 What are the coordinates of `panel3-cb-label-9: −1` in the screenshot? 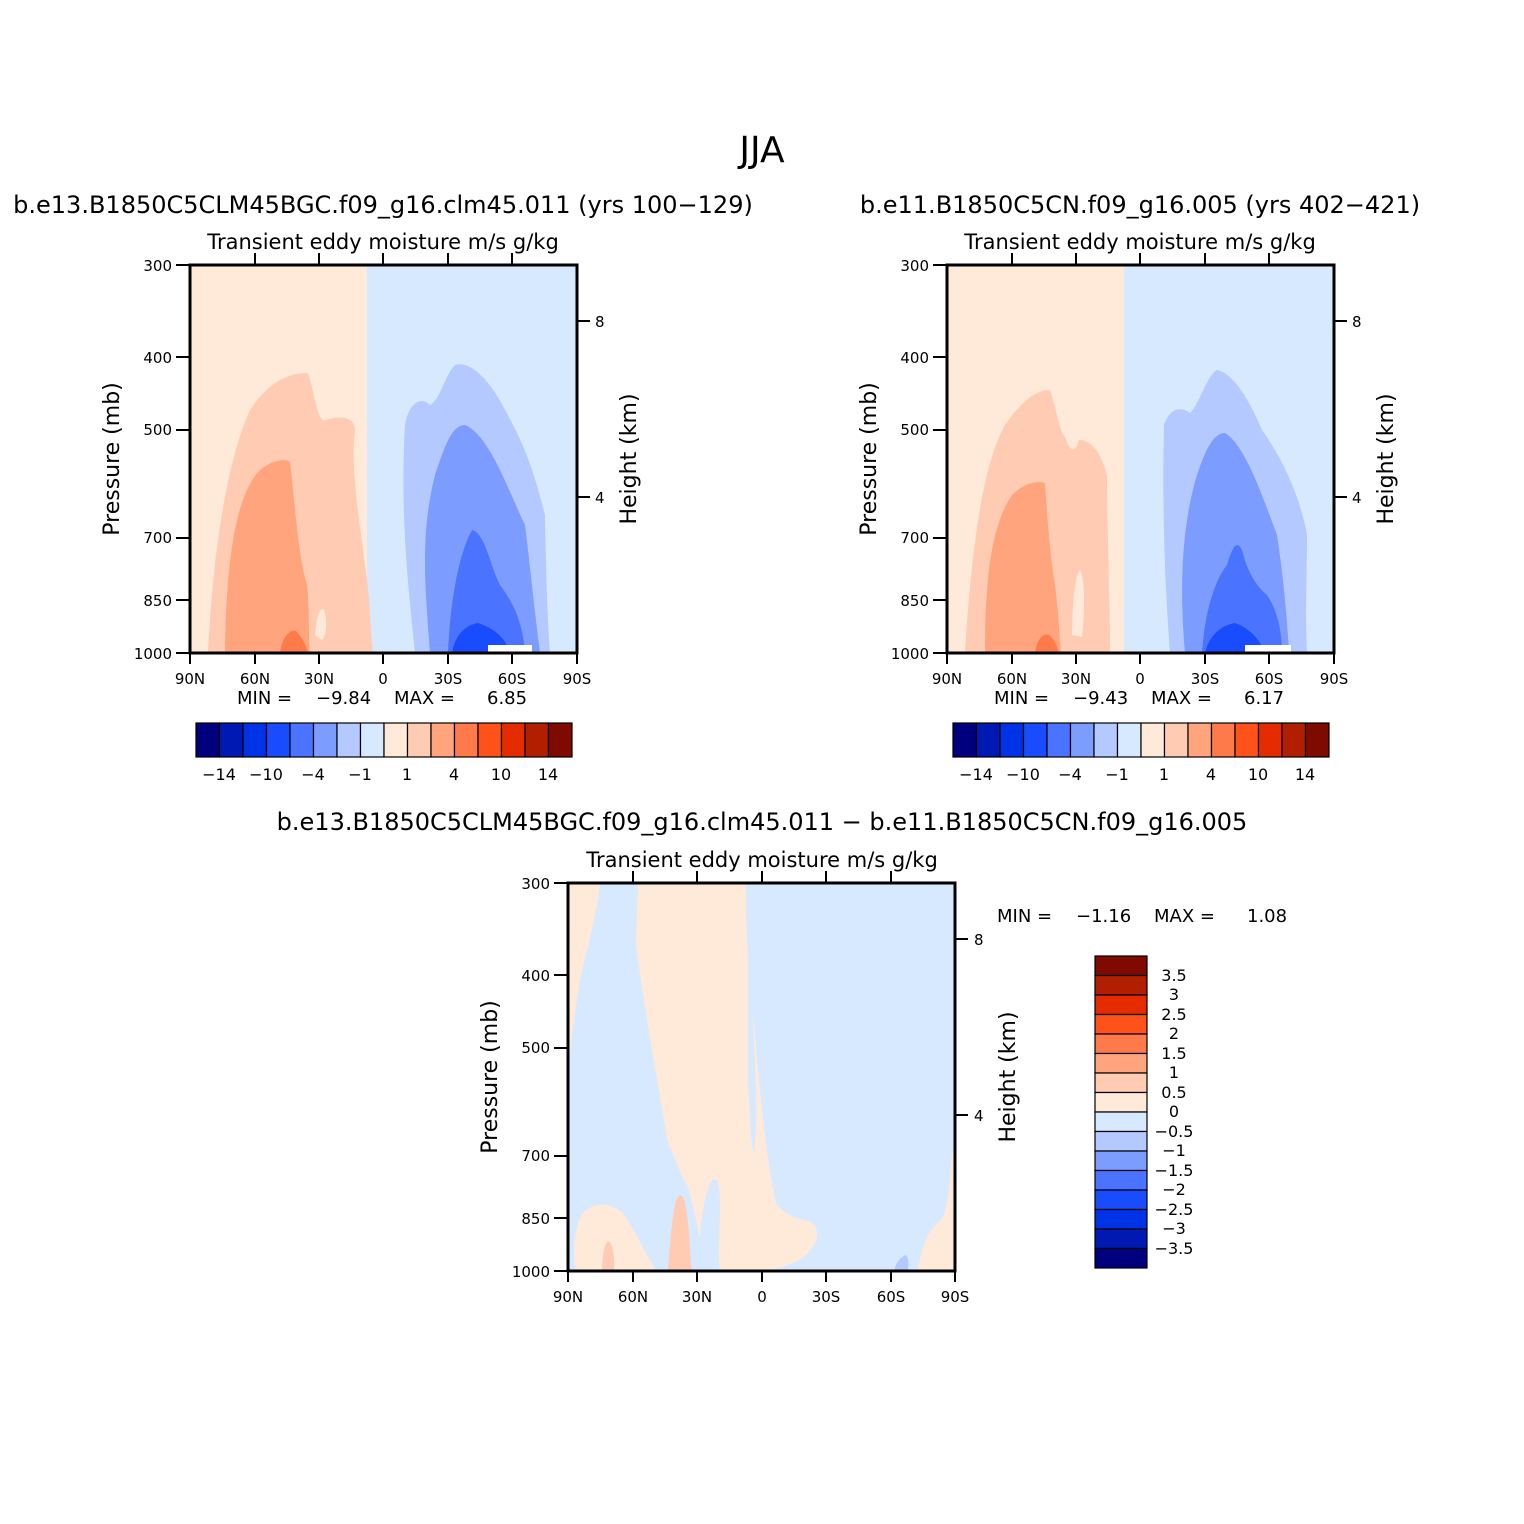 It's located at (1174, 1150).